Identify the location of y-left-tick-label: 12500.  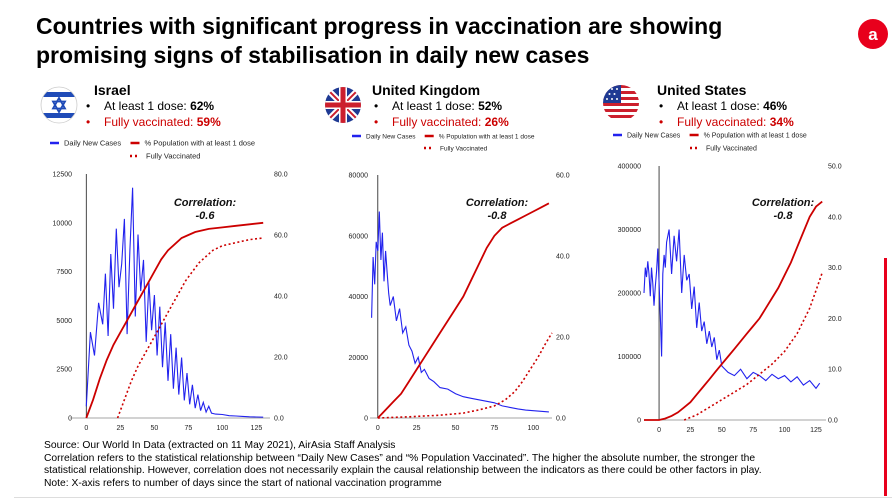
(63, 175).